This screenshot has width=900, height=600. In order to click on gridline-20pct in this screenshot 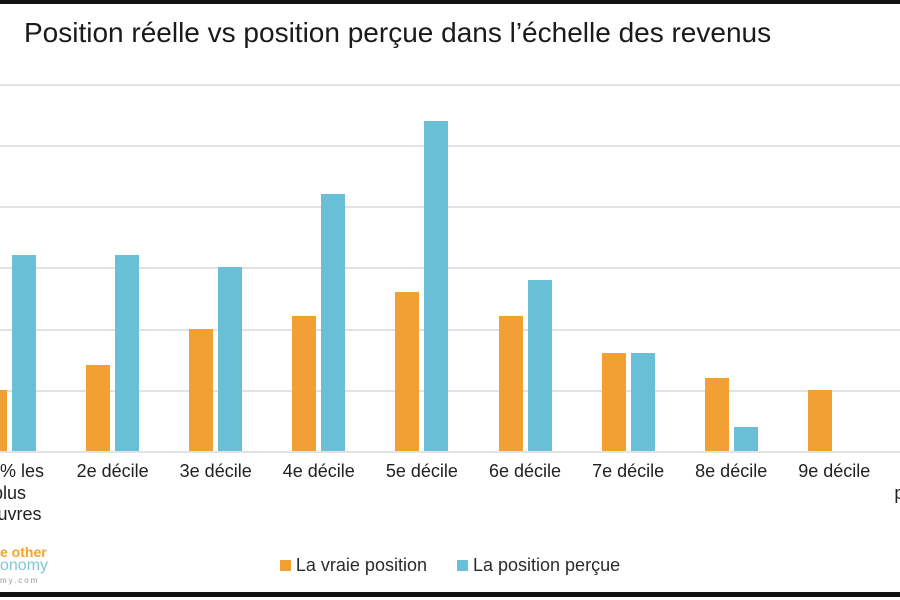, I will do `click(450, 207)`.